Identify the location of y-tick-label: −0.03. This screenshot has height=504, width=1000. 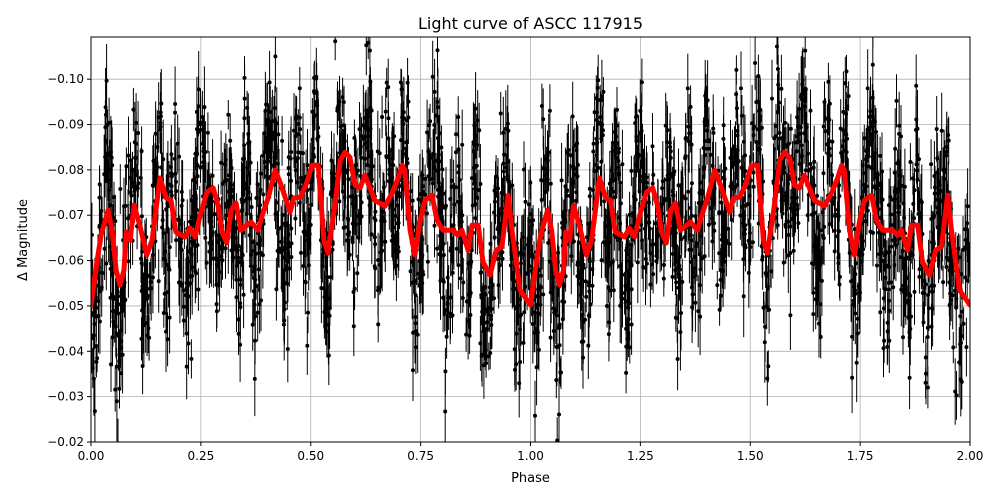
(65, 397).